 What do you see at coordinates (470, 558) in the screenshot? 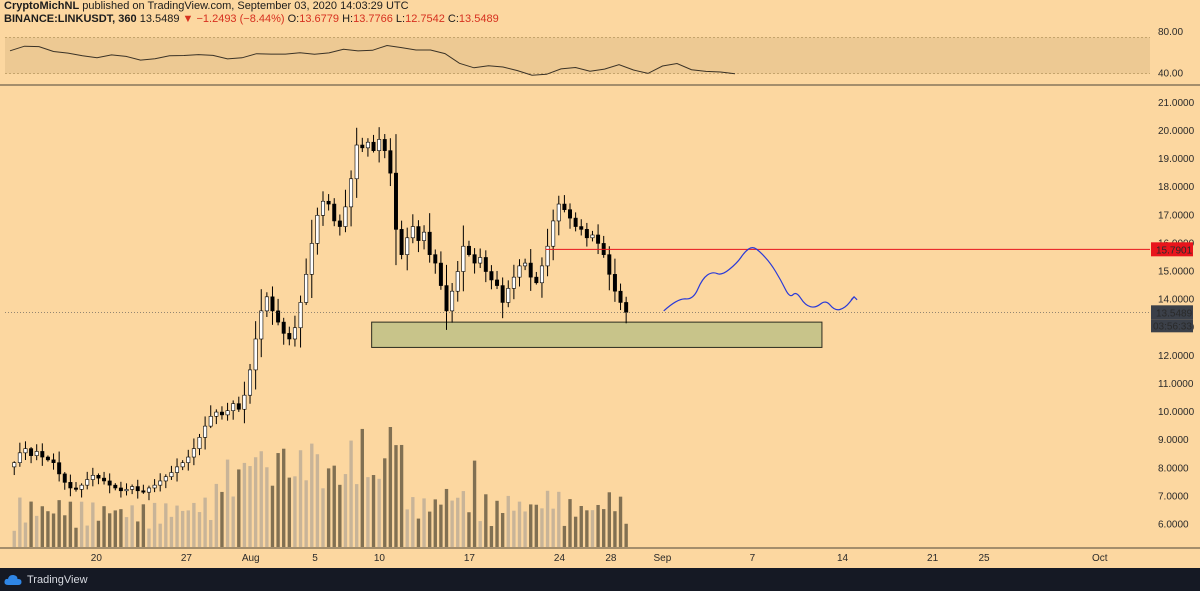
I see `time-tick-label: 17` at bounding box center [470, 558].